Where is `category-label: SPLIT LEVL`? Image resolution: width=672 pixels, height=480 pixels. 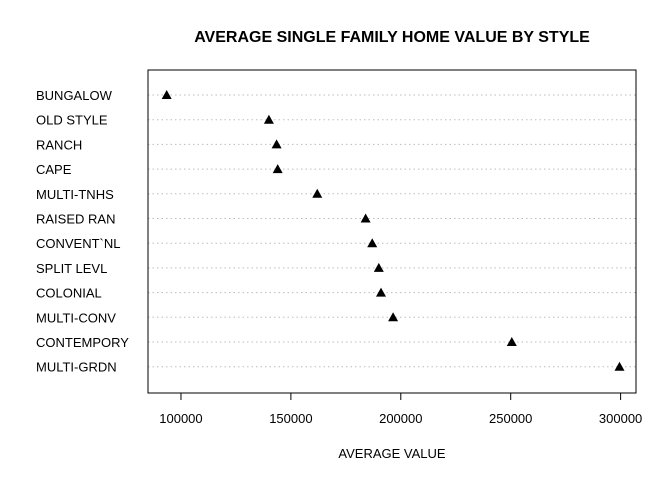 category-label: SPLIT LEVL is located at coordinates (71, 268).